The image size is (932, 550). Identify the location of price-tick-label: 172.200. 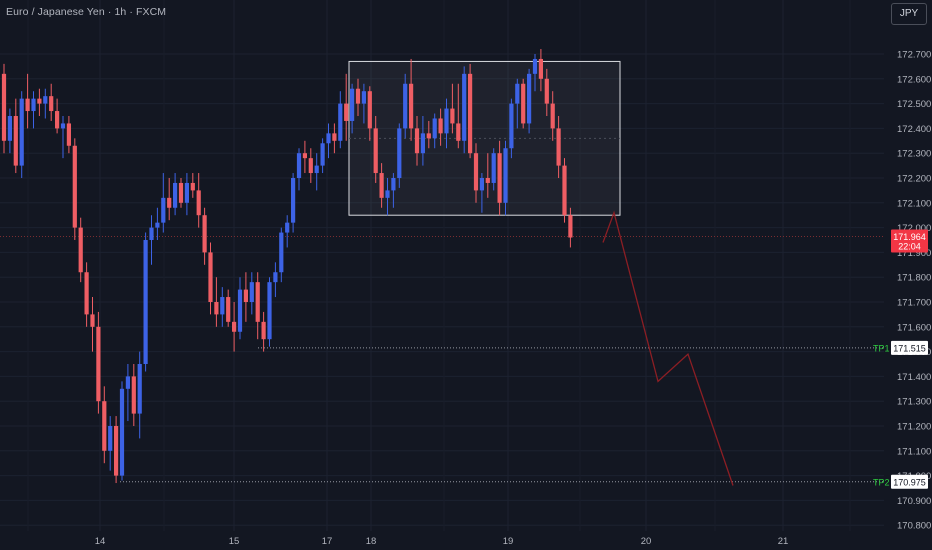
(914, 179).